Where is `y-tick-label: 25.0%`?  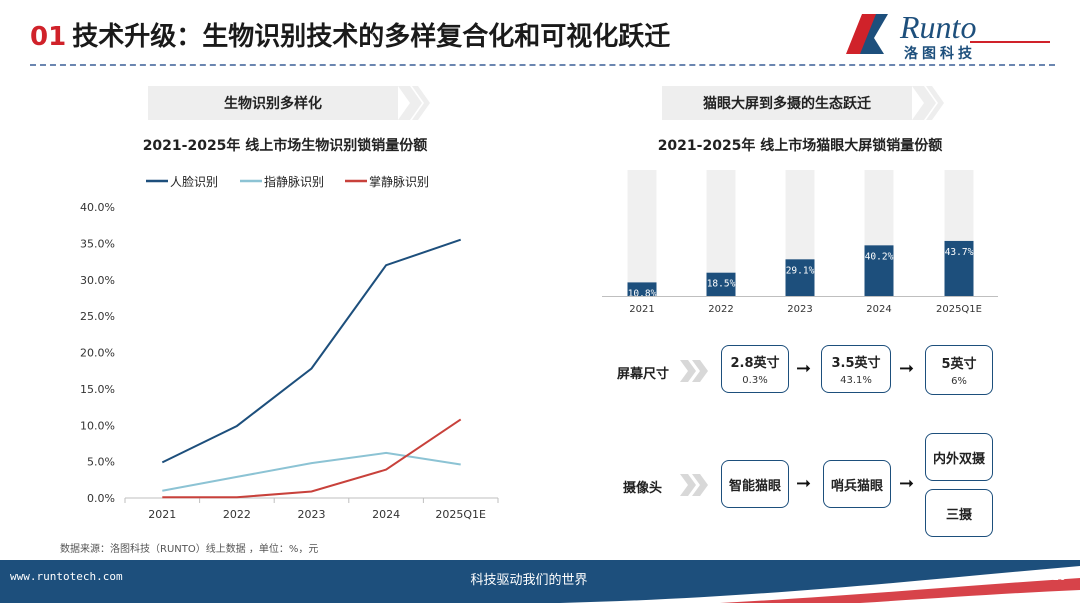 y-tick-label: 25.0% is located at coordinates (97, 316).